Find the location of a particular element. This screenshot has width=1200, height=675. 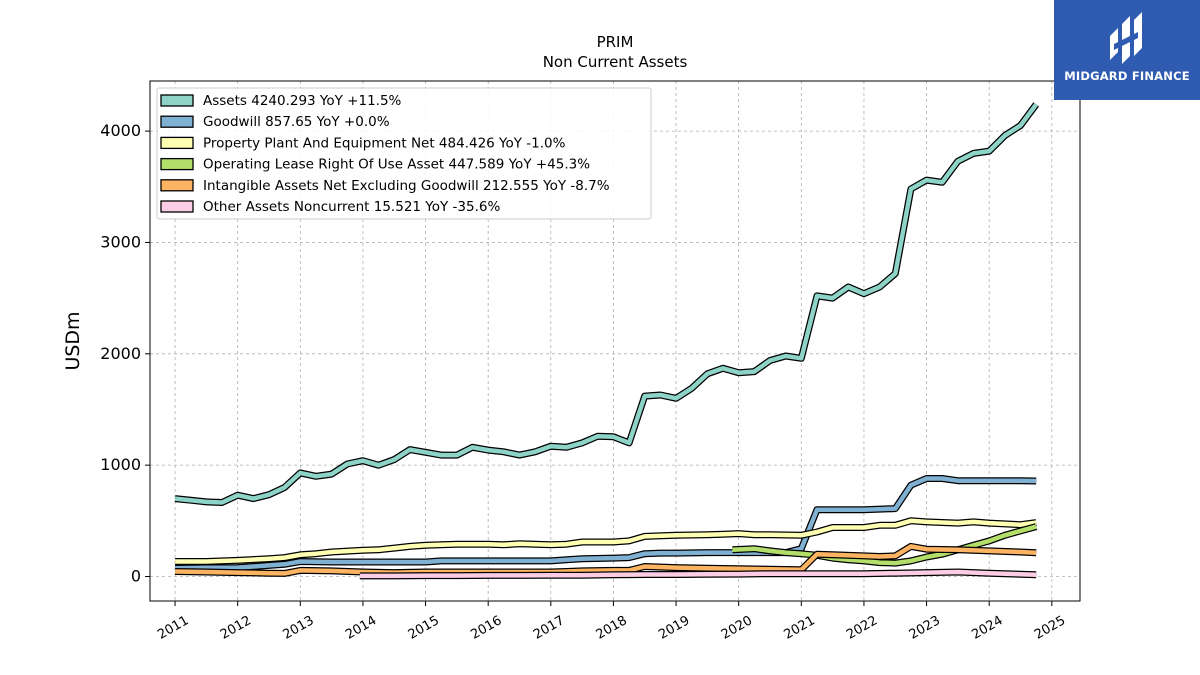

legend-box is located at coordinates (404, 153).